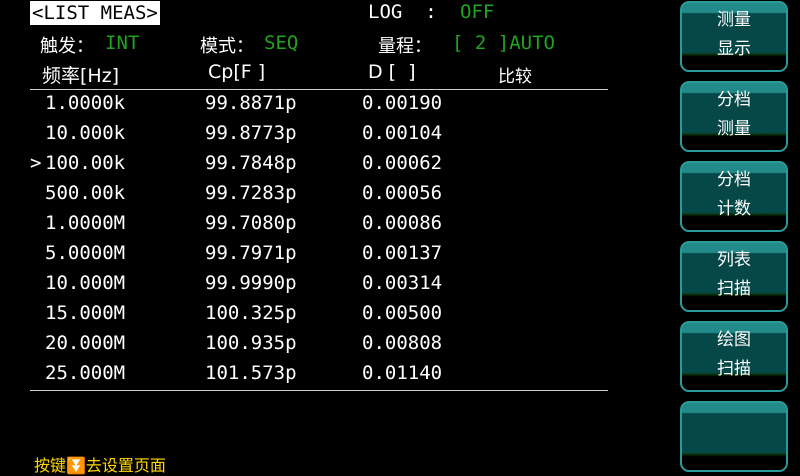  I want to click on table-row: 500.00k 99.7283p 0.00056, so click(310, 197).